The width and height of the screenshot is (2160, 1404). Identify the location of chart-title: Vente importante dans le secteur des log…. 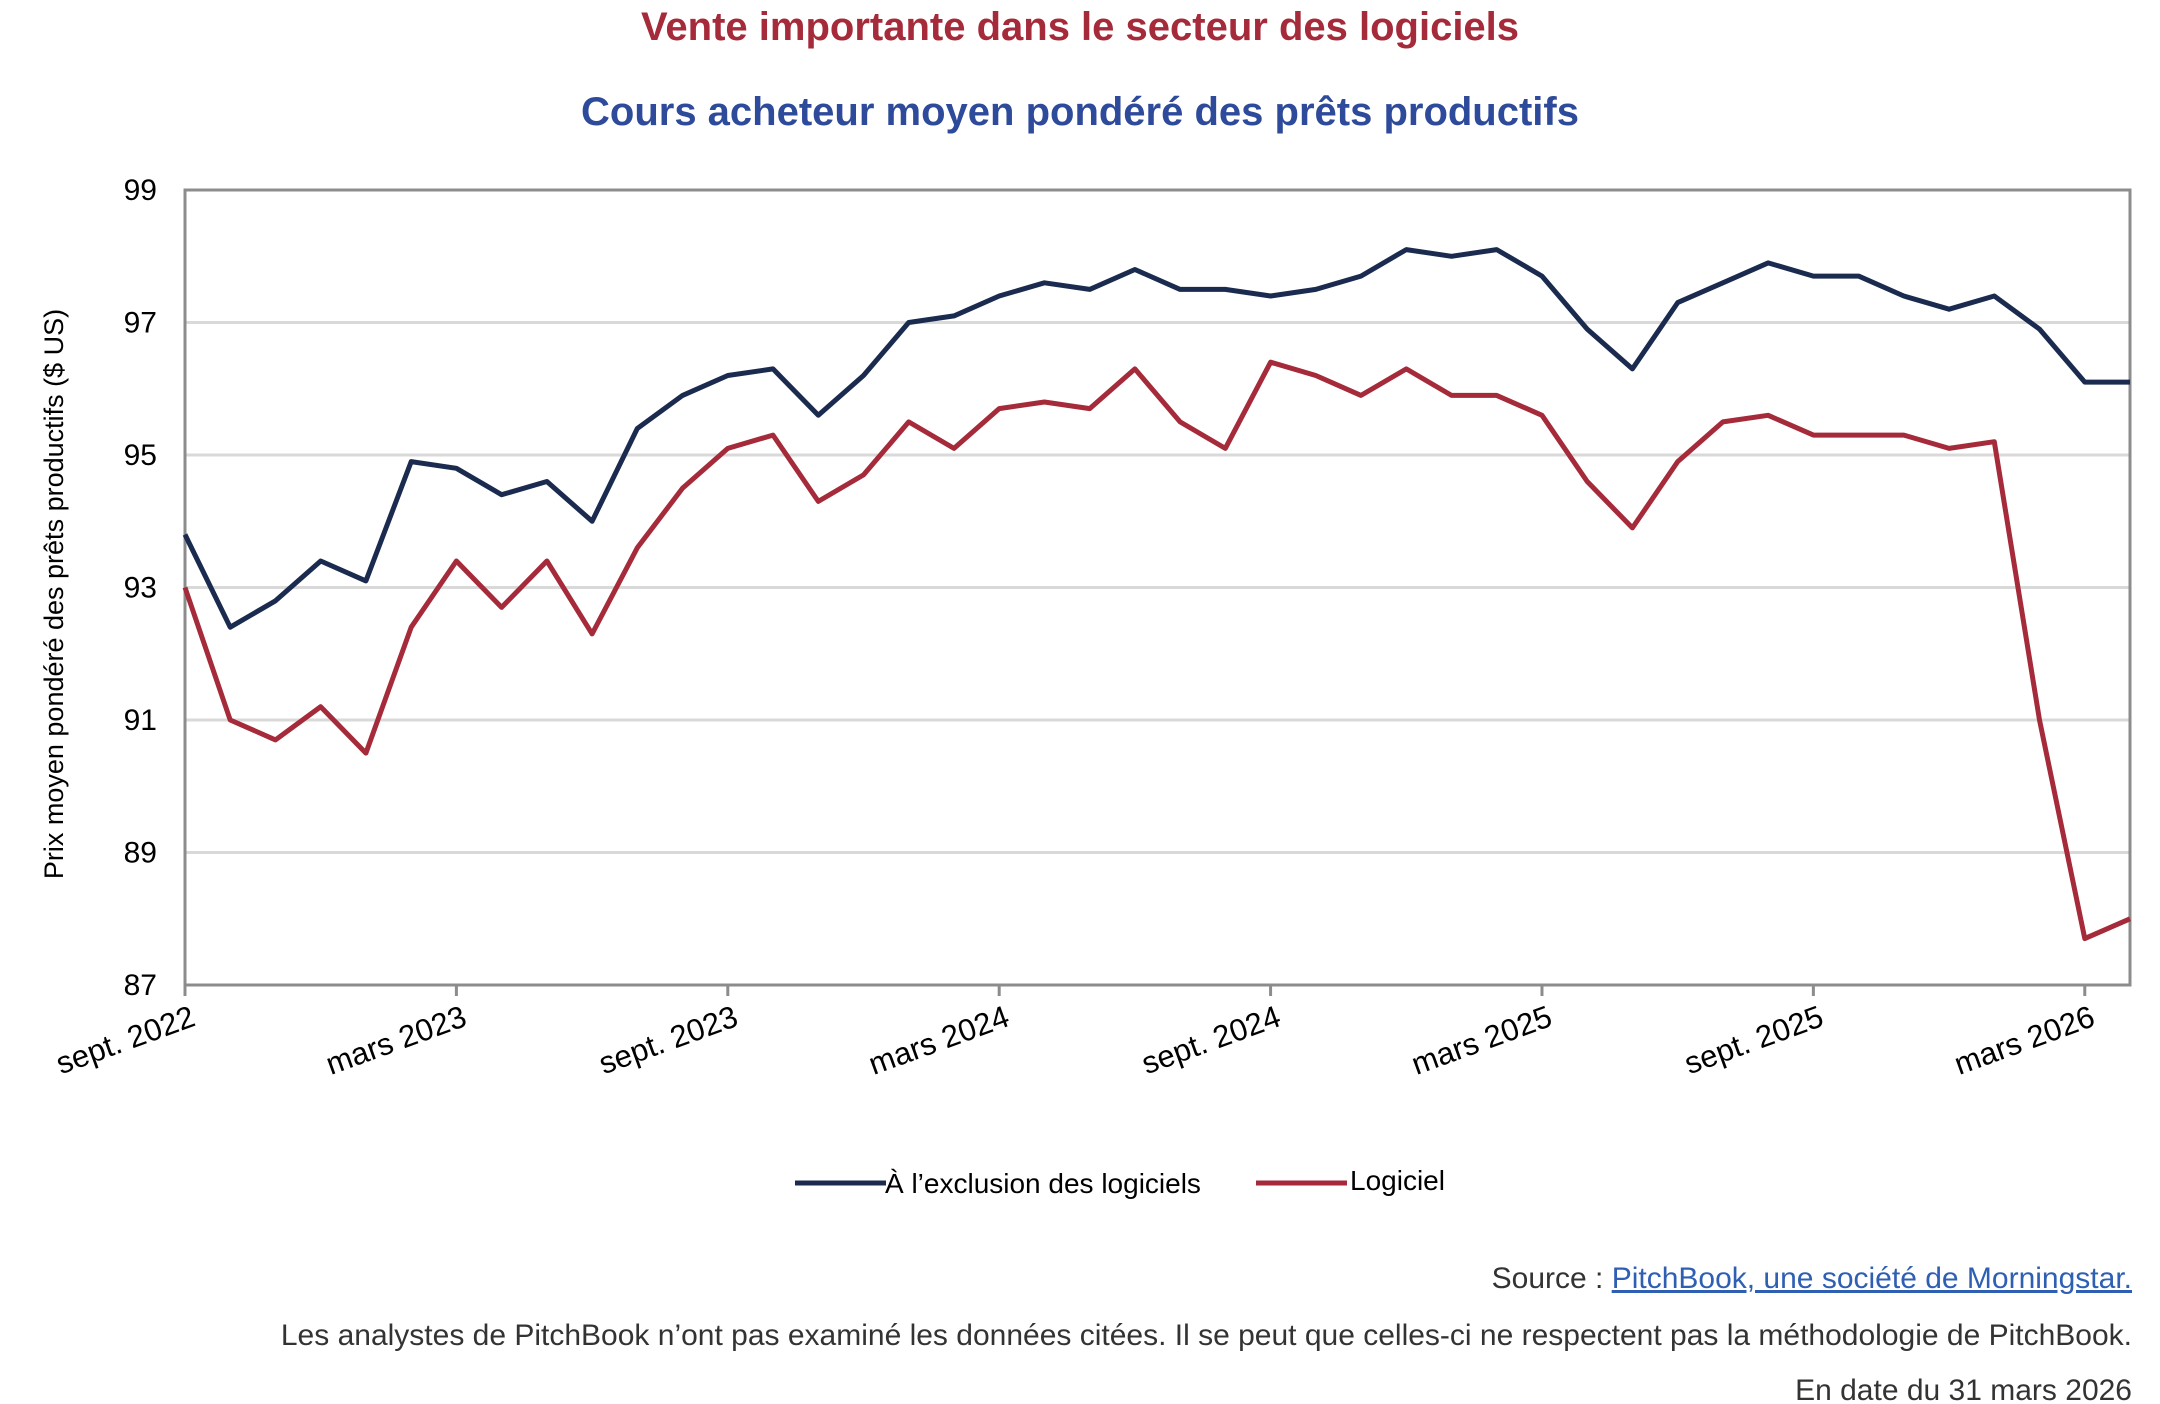
(1080, 27).